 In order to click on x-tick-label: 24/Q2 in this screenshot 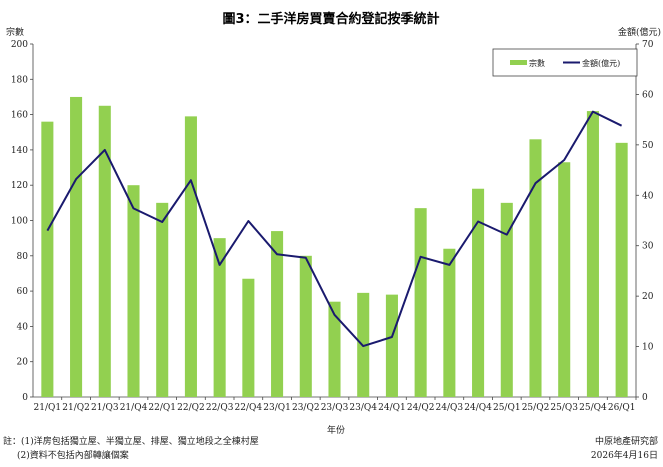, I will do `click(421, 408)`.